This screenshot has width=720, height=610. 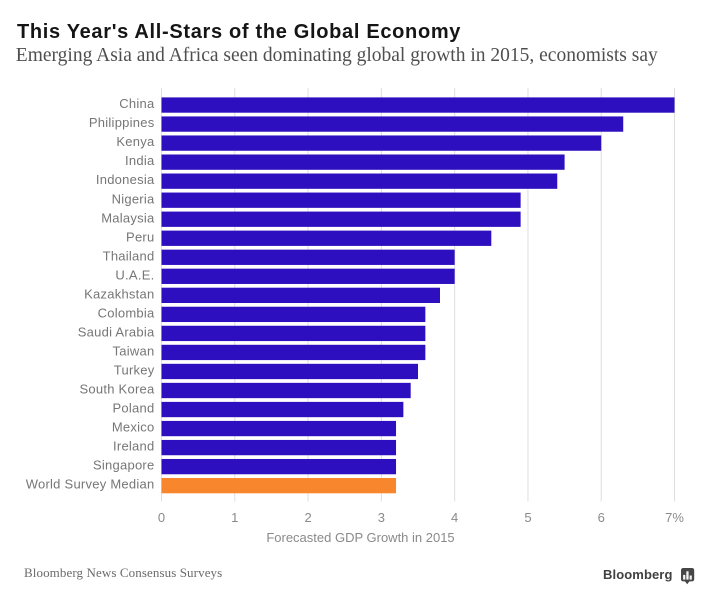 I want to click on svg-text: Kenya, so click(x=135, y=141).